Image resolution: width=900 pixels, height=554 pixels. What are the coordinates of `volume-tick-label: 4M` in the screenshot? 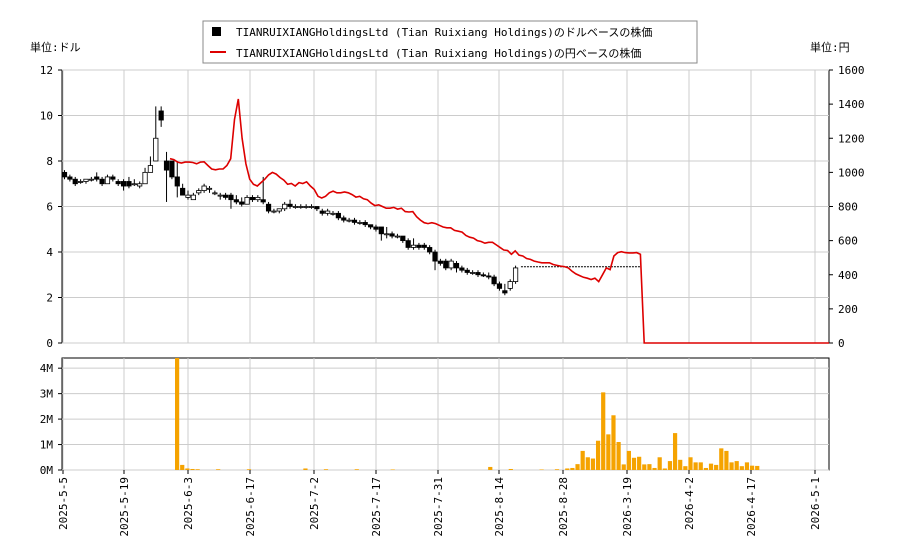 It's located at (47, 368).